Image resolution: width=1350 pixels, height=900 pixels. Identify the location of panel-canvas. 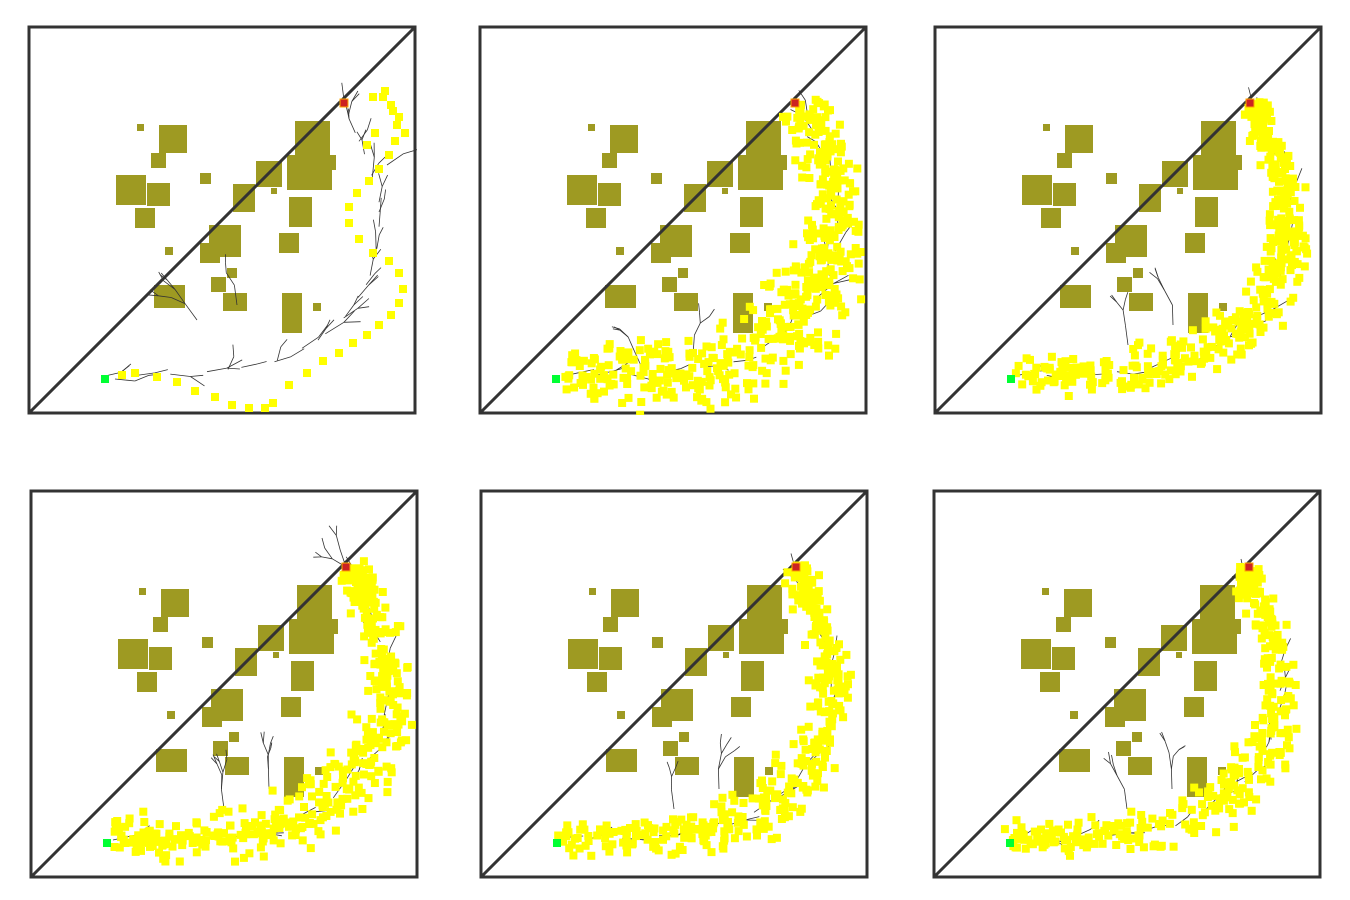
(673, 220).